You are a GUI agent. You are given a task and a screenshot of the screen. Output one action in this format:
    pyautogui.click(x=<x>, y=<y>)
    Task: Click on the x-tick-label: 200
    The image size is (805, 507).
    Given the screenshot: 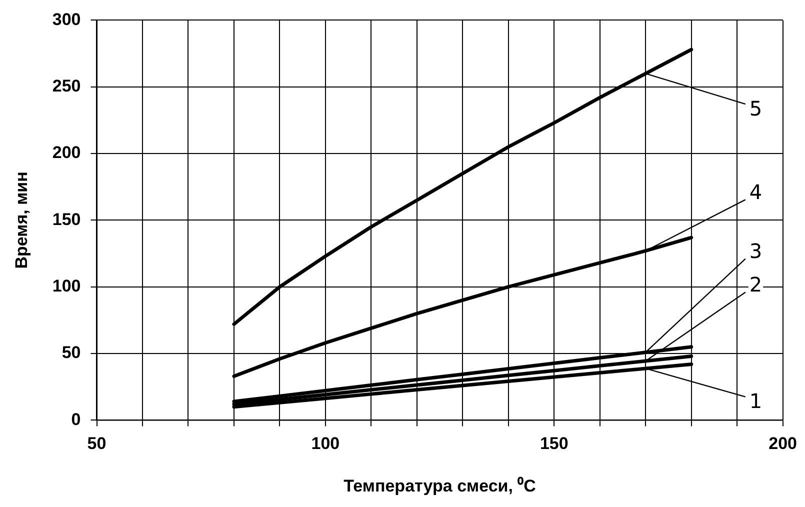 What is the action you would take?
    pyautogui.click(x=783, y=444)
    